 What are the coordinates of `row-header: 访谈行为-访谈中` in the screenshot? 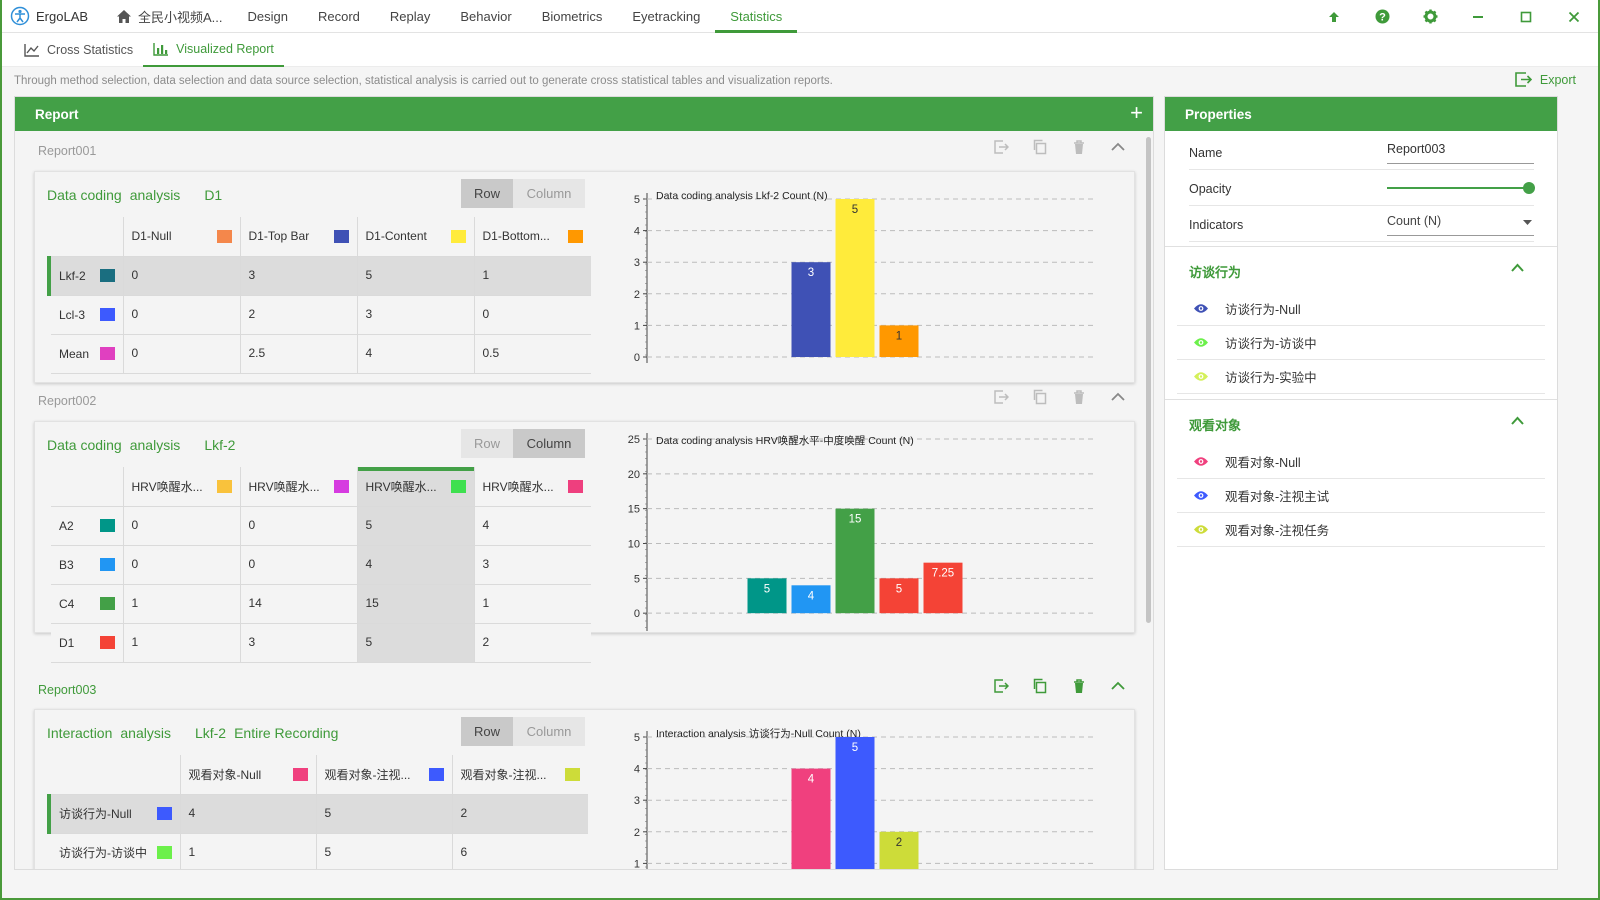 It's located at (115, 851).